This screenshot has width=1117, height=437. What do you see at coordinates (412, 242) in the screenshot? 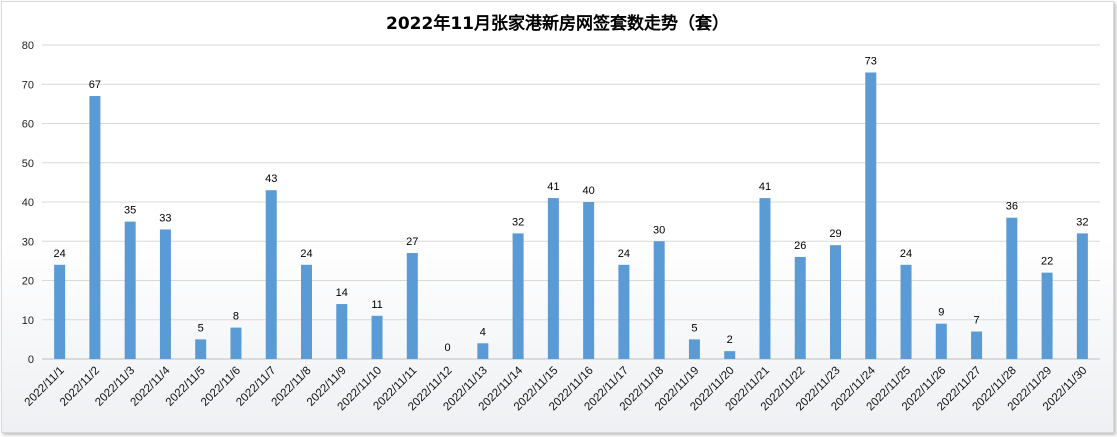
I see `data-label: 27` at bounding box center [412, 242].